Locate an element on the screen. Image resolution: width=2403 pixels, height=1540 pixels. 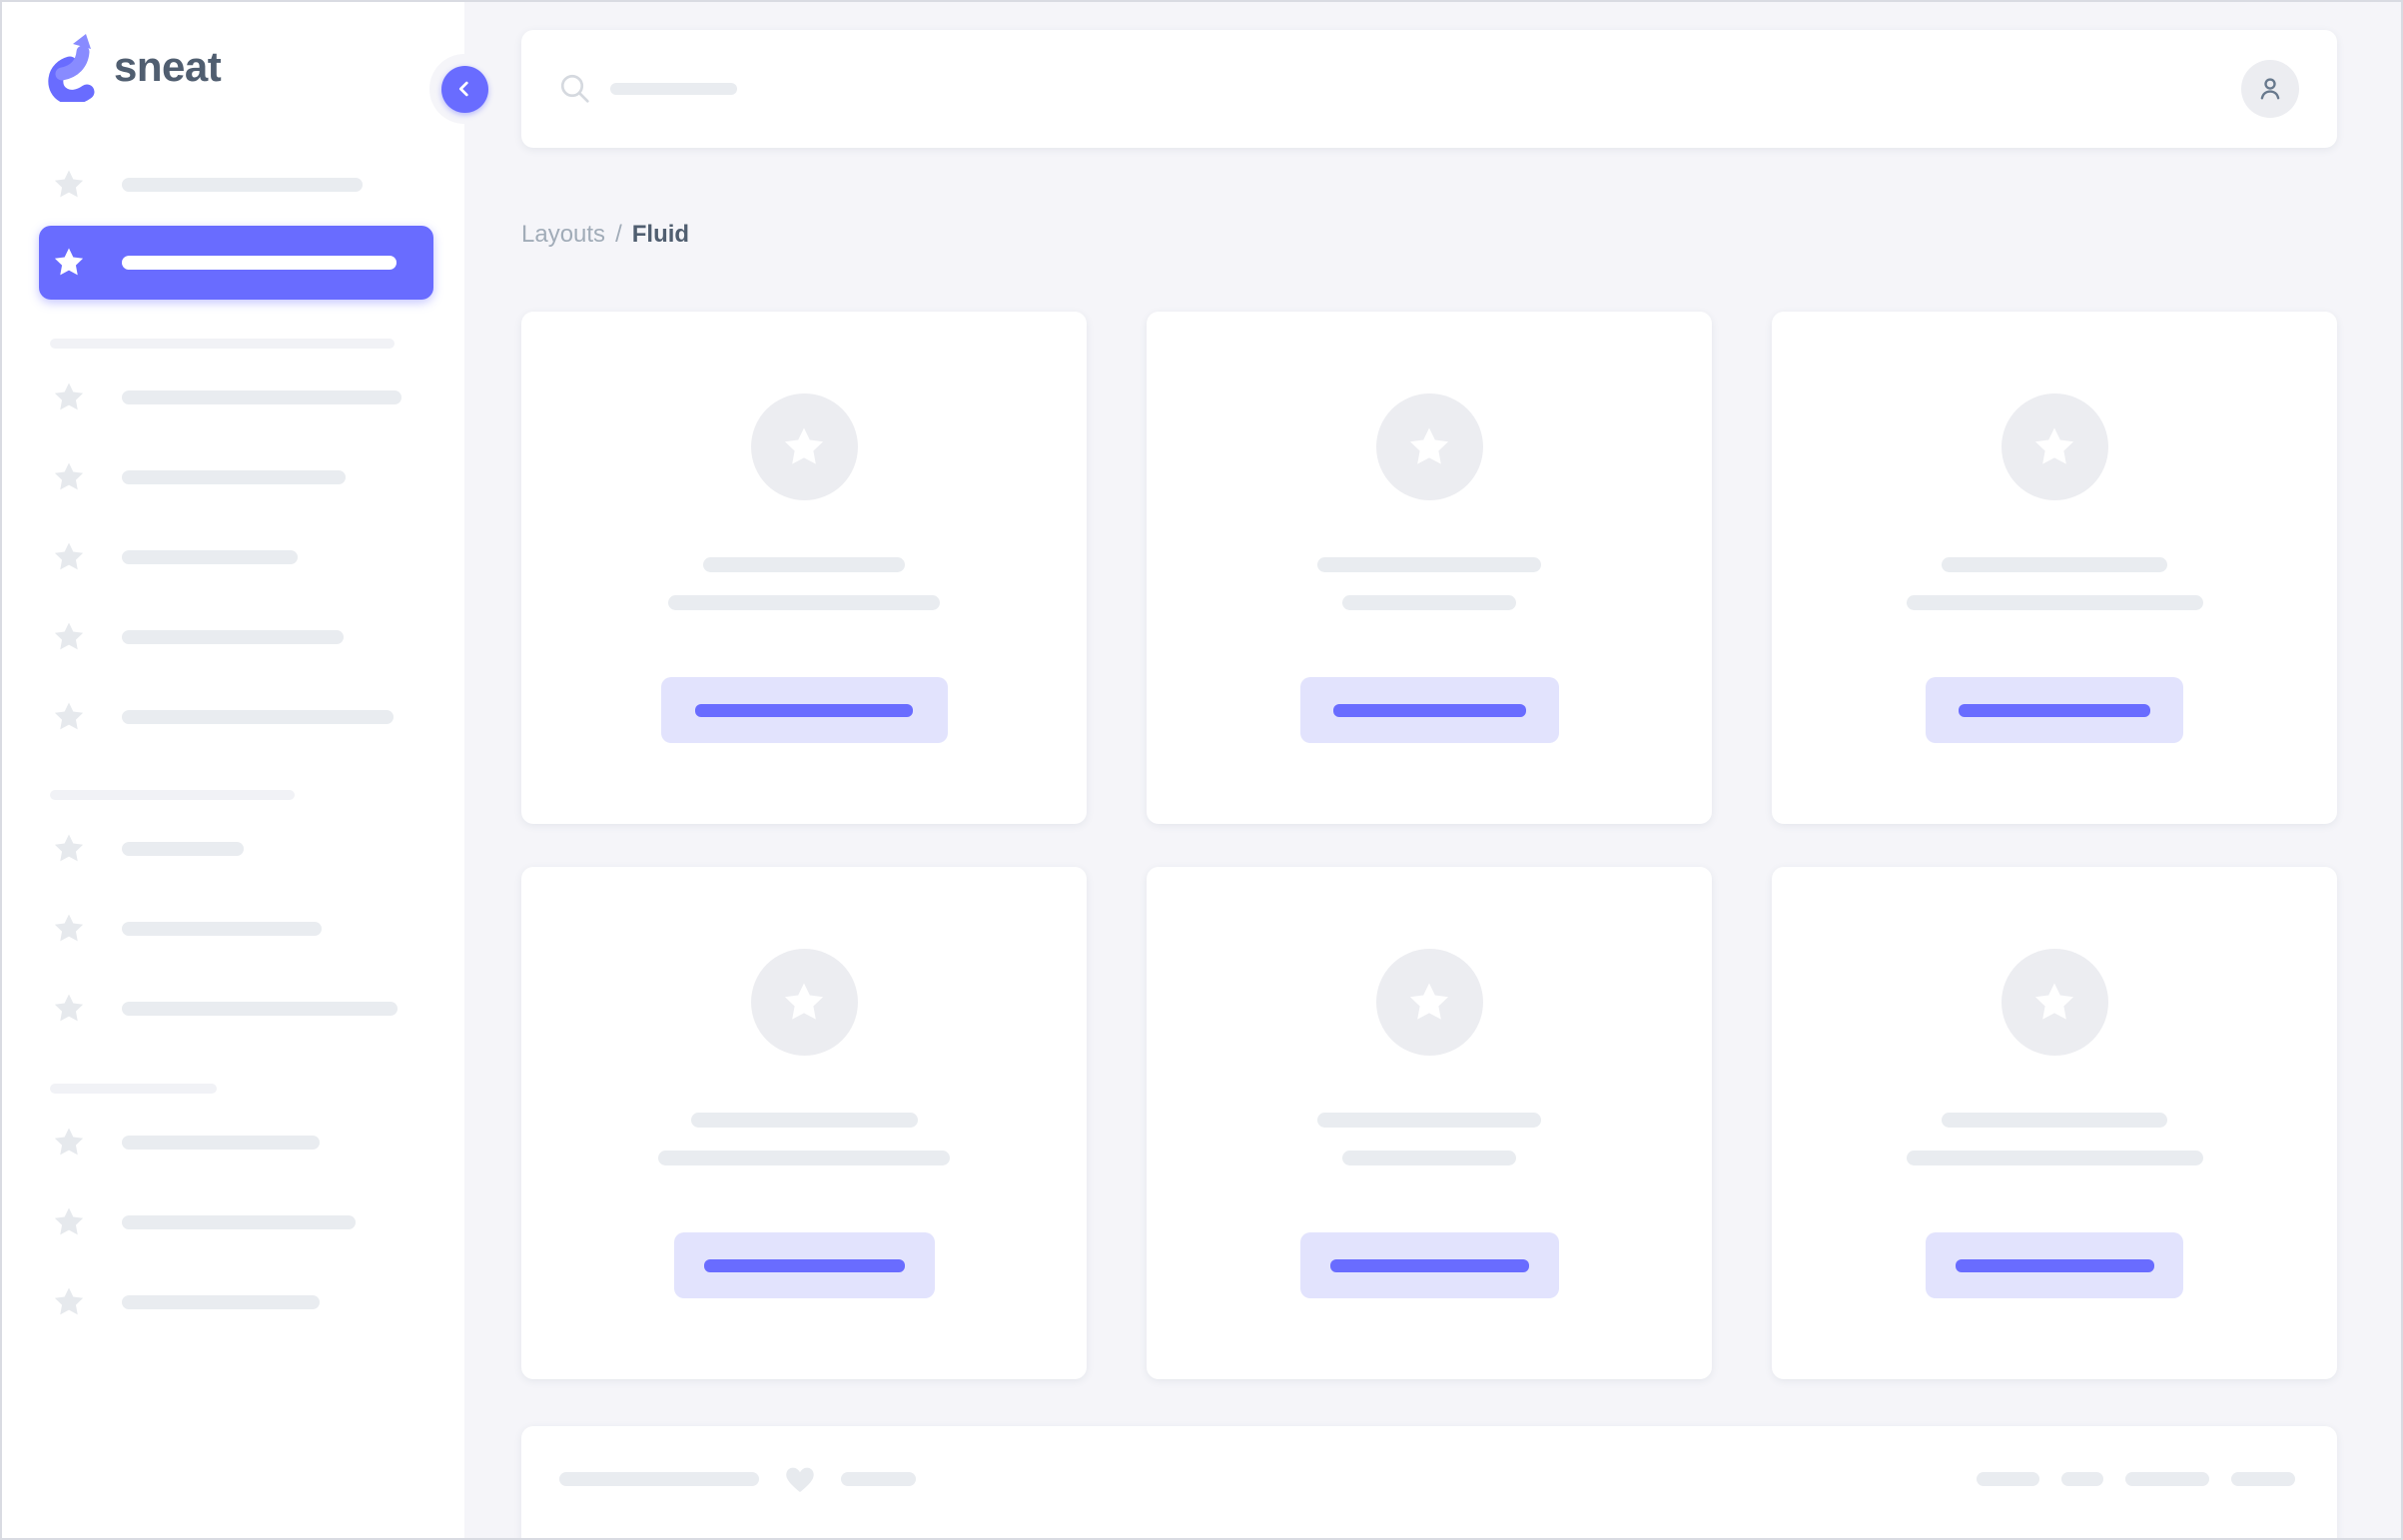
bottom-card-left is located at coordinates (737, 1479).